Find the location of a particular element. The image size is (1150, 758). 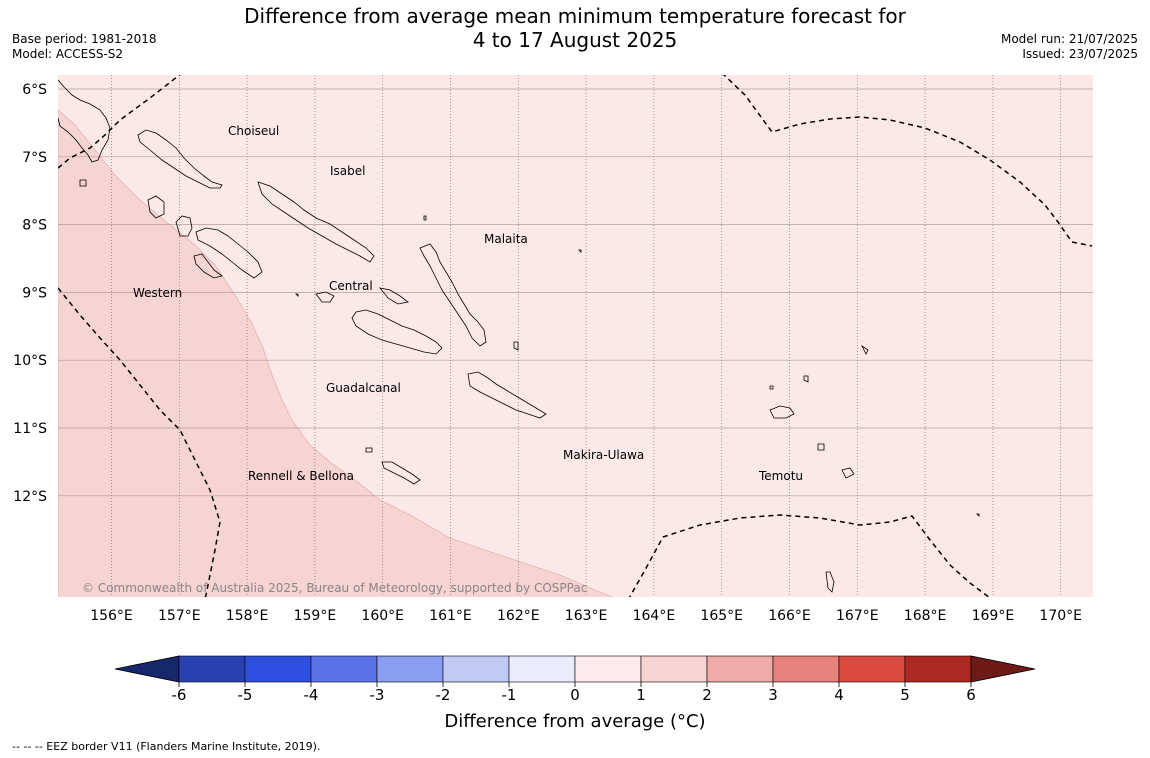

label-central: Central is located at coordinates (351, 286).